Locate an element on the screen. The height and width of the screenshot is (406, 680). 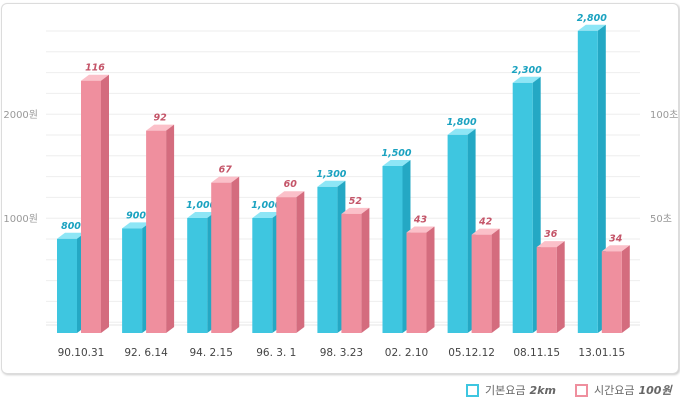
x-tick-label: 13.01.15 is located at coordinates (601, 353).